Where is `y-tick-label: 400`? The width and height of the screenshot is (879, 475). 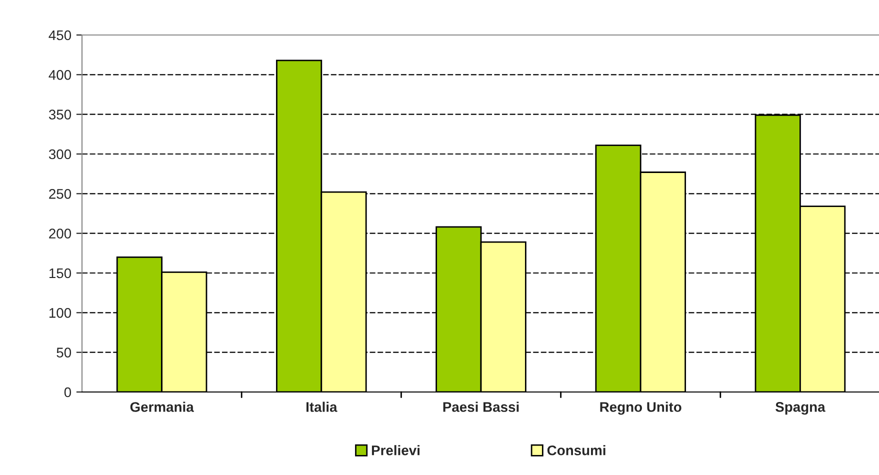 y-tick-label: 400 is located at coordinates (60, 75).